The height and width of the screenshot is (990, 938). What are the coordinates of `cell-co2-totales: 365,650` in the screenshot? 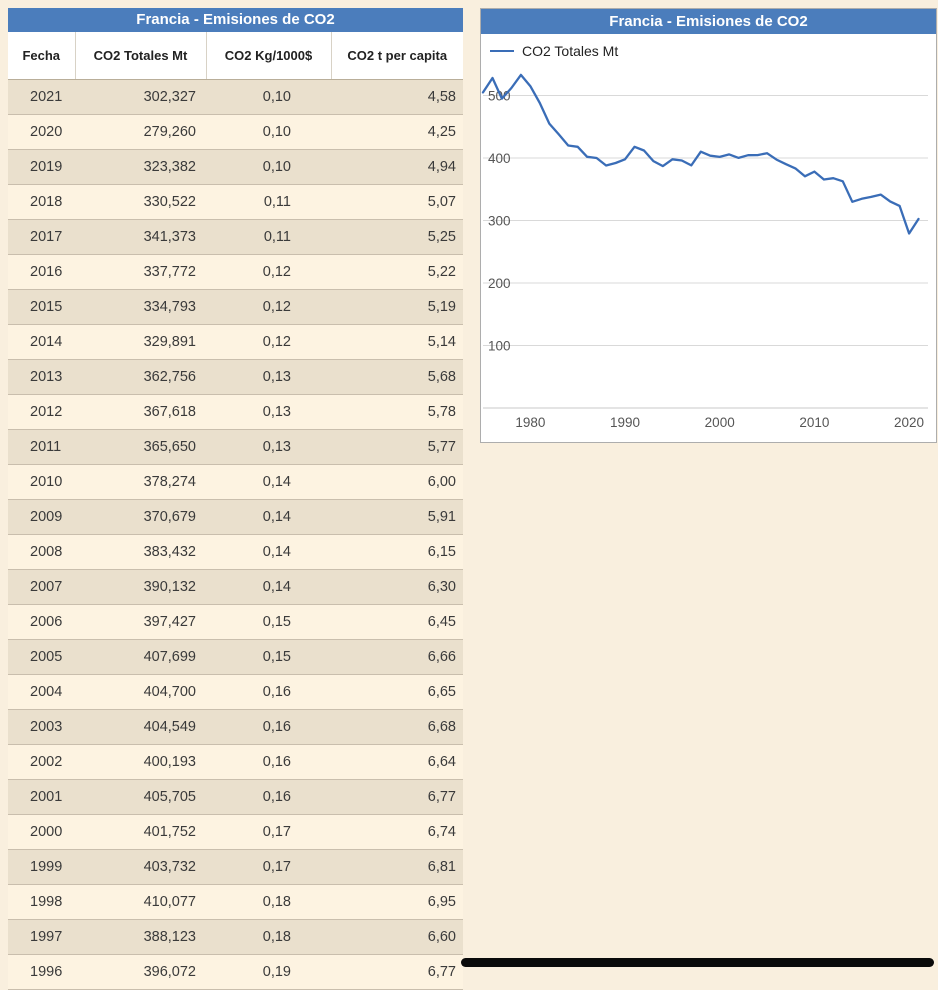 It's located at (140, 447).